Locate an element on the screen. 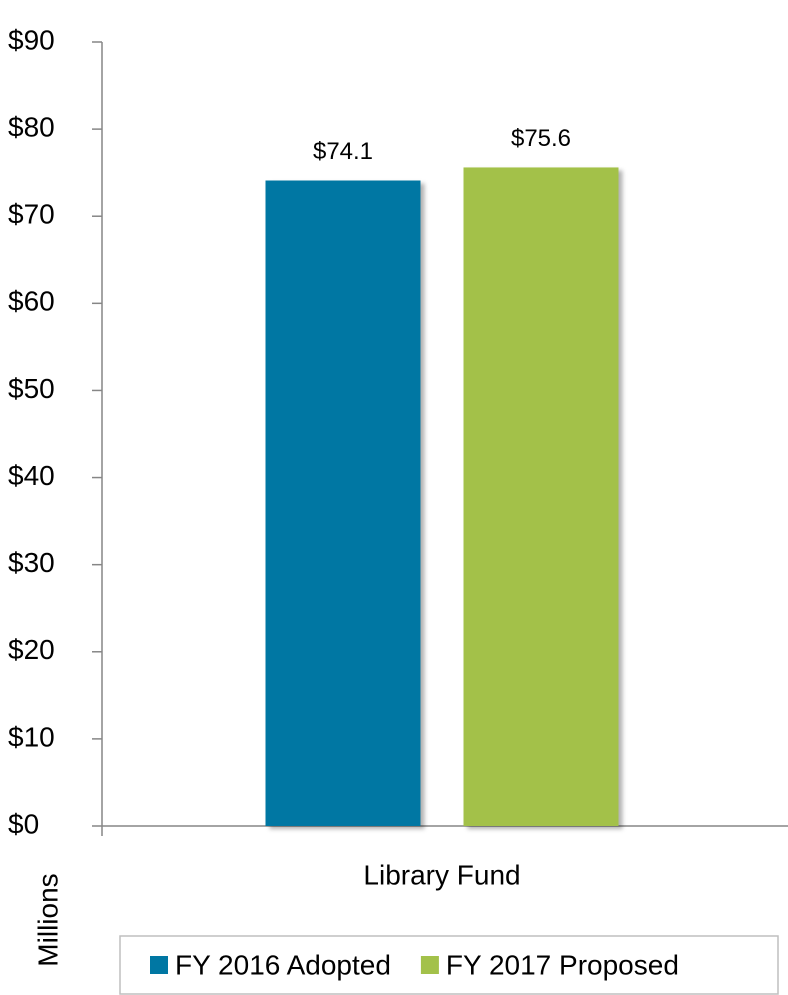  y-tick-label: $0 is located at coordinates (23, 823).